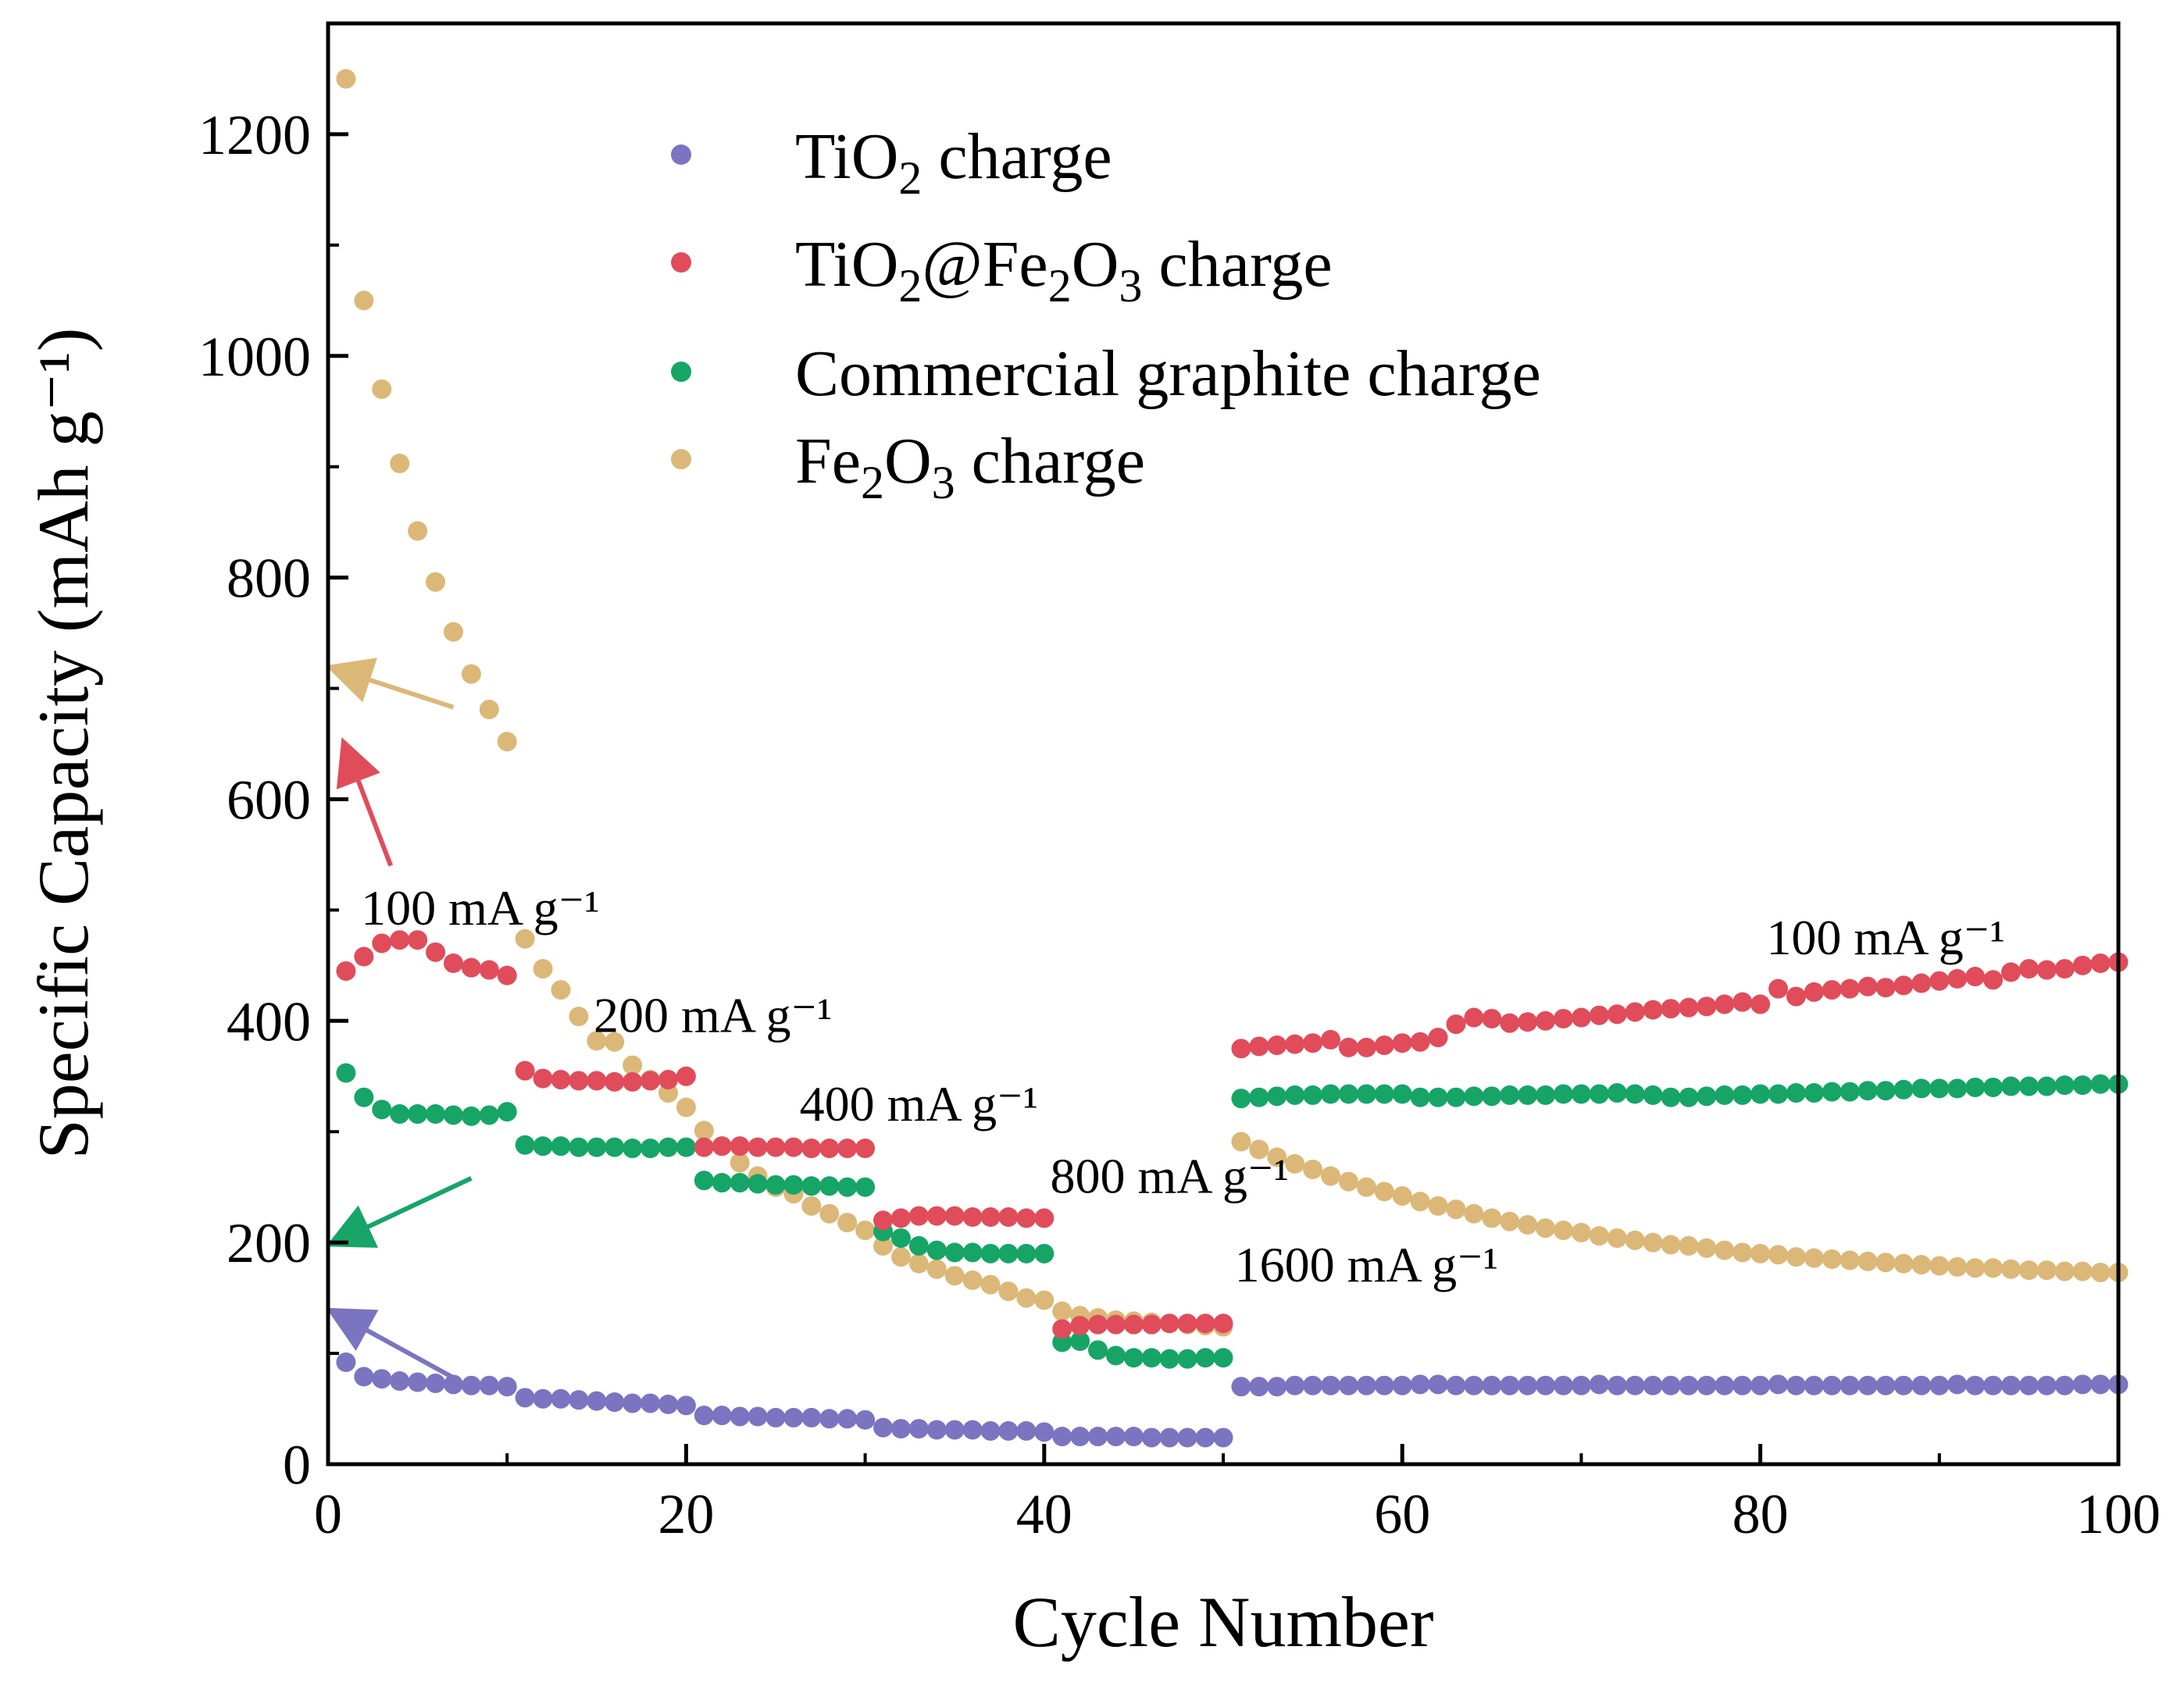 The height and width of the screenshot is (1693, 2184). What do you see at coordinates (1222, 1622) in the screenshot?
I see `x-axis-title: Cycle Number` at bounding box center [1222, 1622].